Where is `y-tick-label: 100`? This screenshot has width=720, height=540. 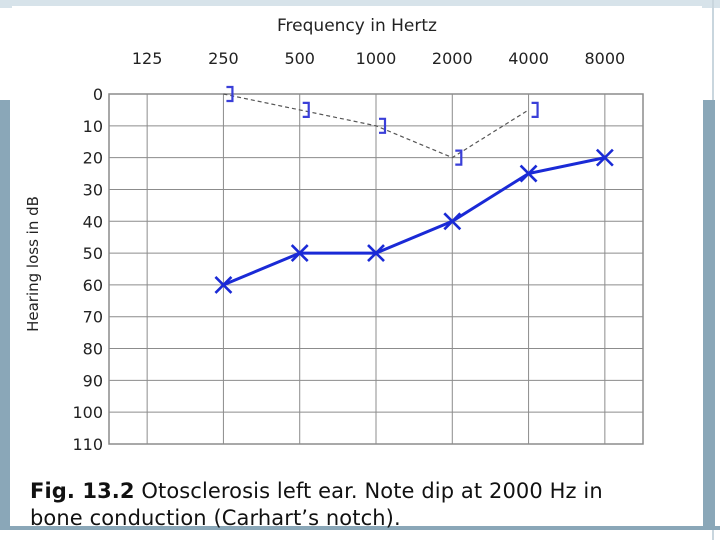
y-tick-label: 100 is located at coordinates (87, 412).